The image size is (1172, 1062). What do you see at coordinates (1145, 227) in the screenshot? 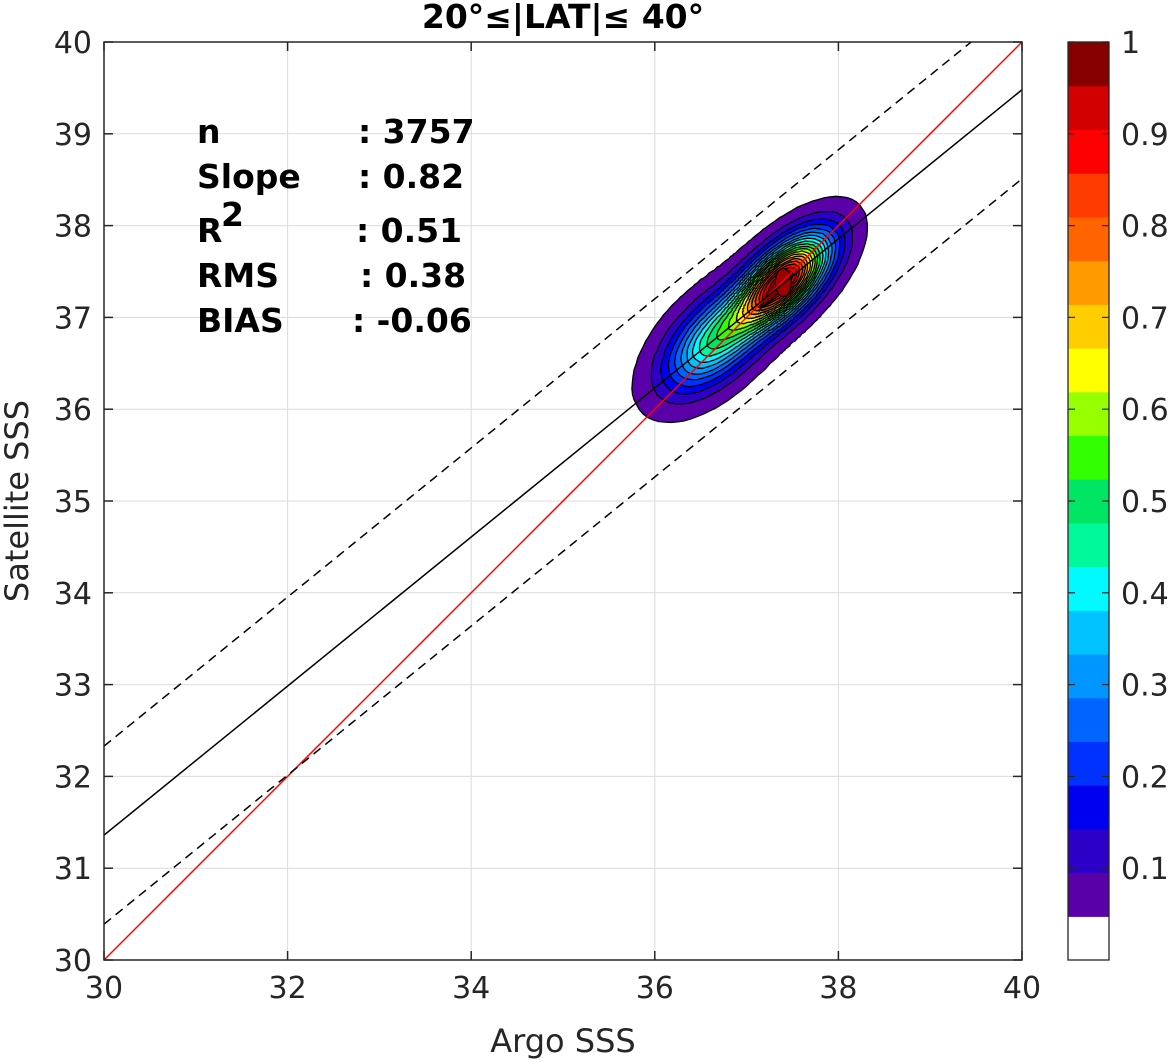
I see `colorbar-tick-label: 0.8` at bounding box center [1145, 227].